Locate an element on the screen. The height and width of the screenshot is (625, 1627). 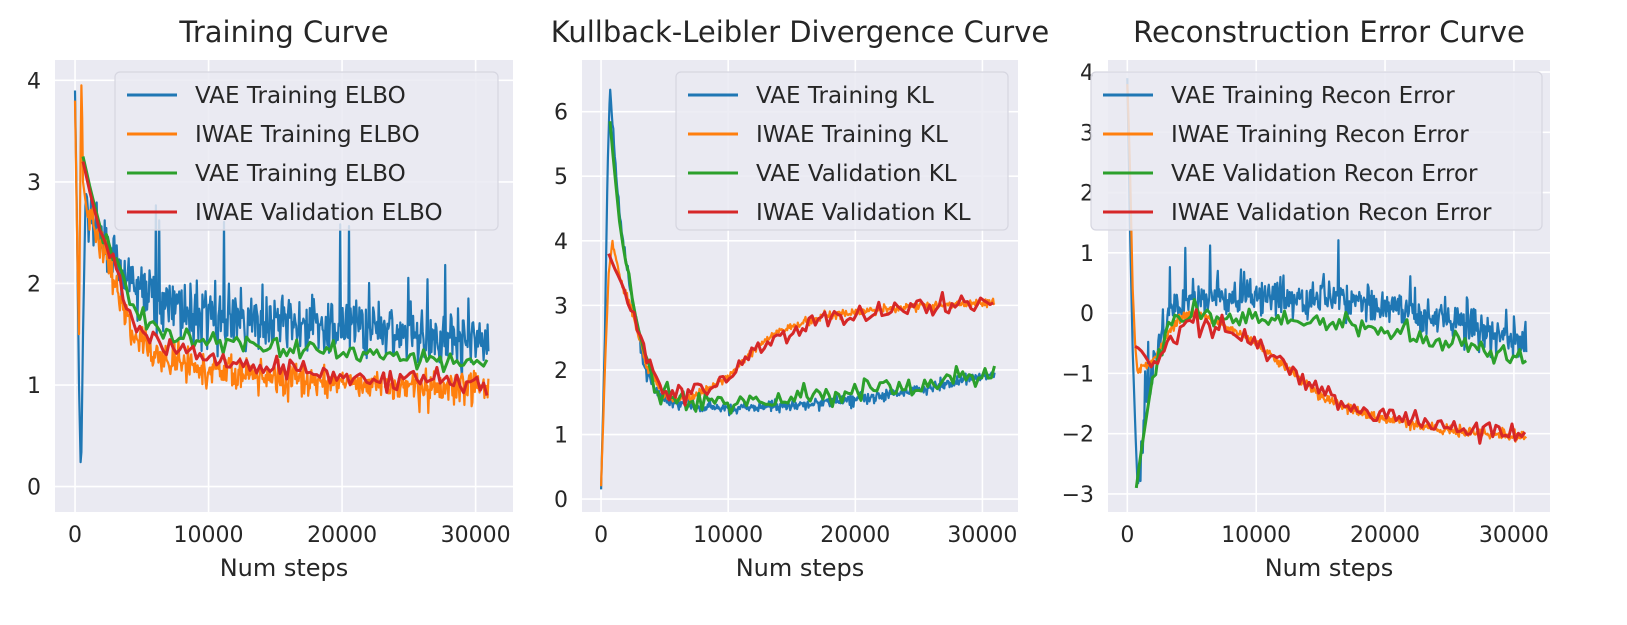
recon-y-tick-label: −1 is located at coordinates (1078, 374).